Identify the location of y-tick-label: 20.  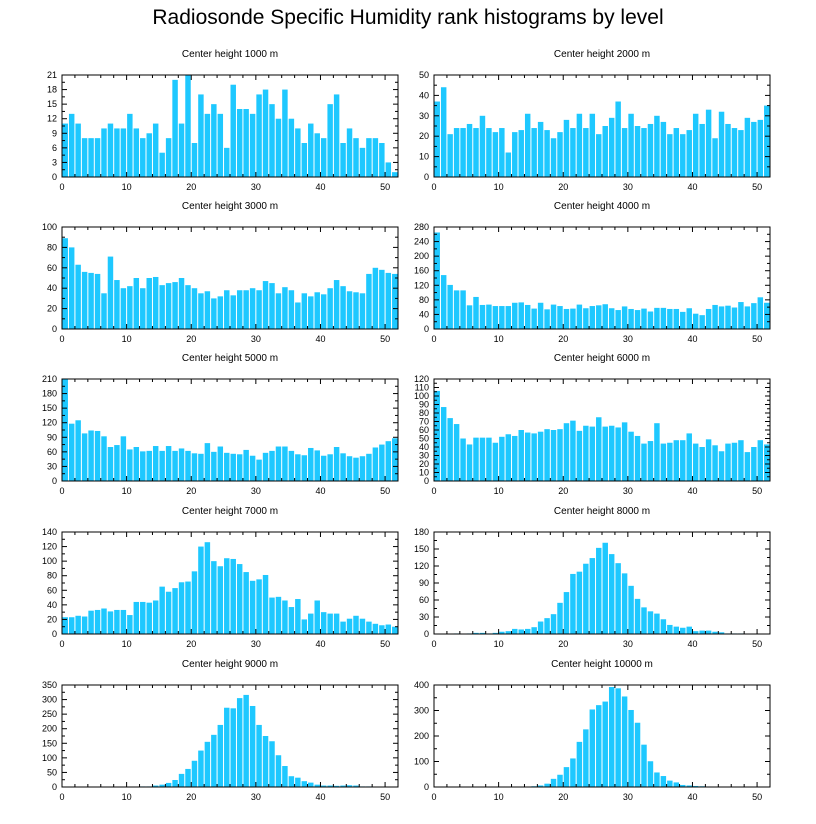
(424, 136).